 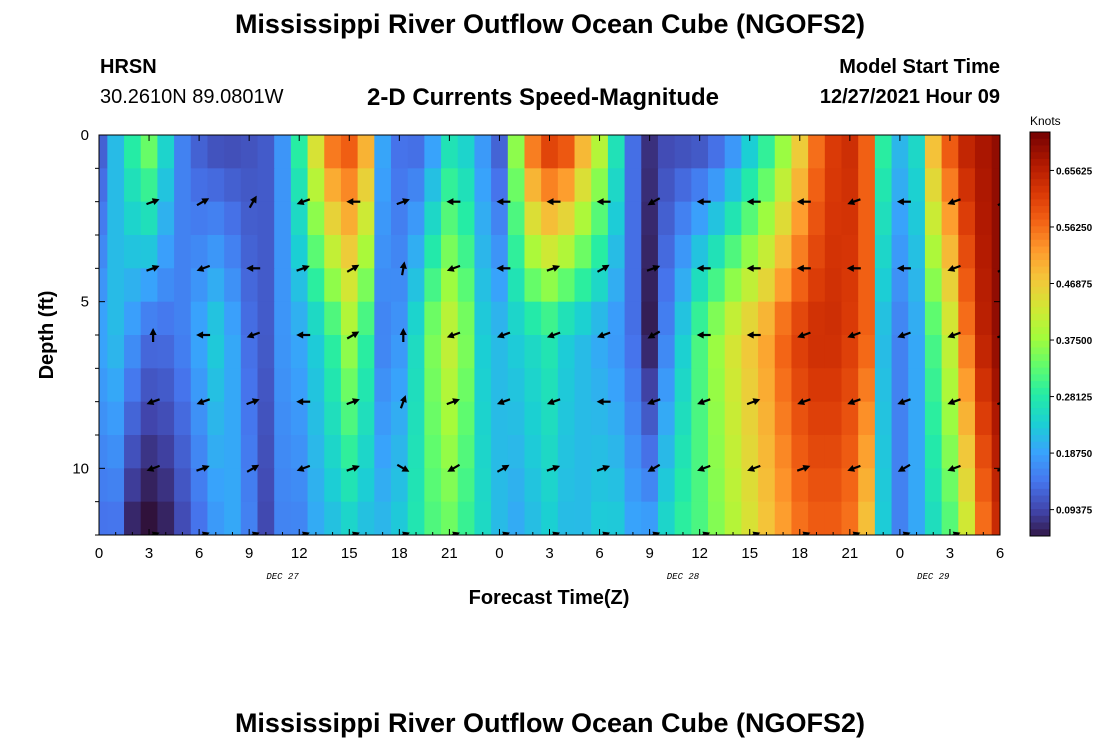 What do you see at coordinates (1074, 228) in the screenshot?
I see `colorbar-tick-label: 0.56250` at bounding box center [1074, 228].